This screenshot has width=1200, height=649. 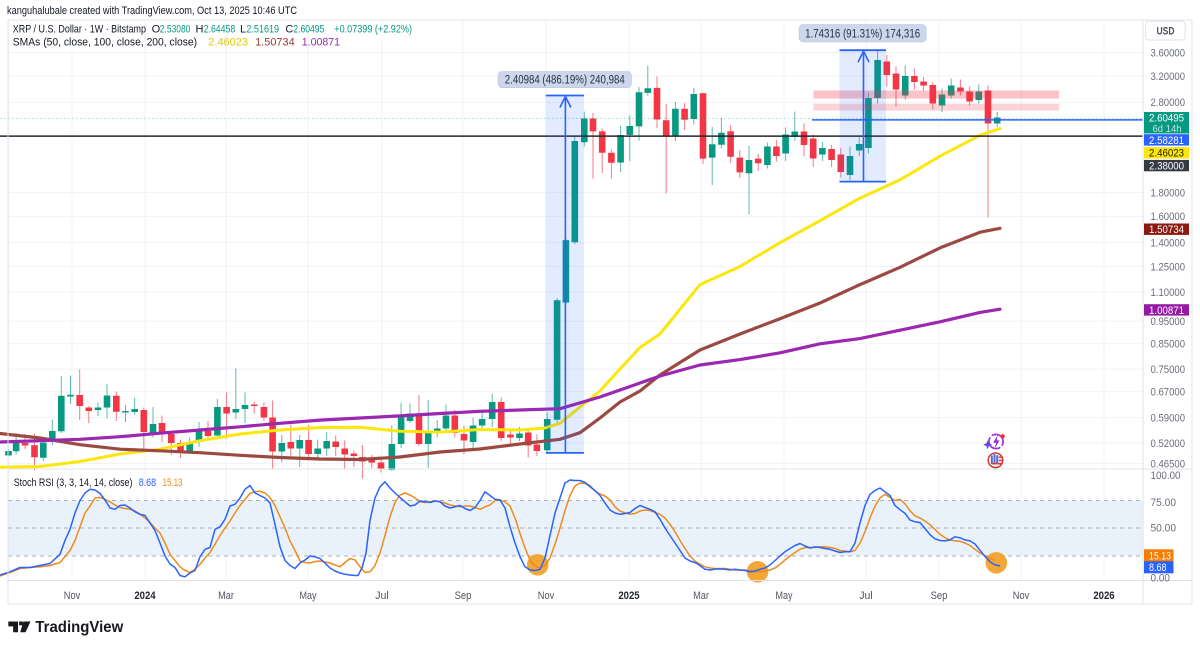 I want to click on svg-text: 0.95000, so click(x=1168, y=322).